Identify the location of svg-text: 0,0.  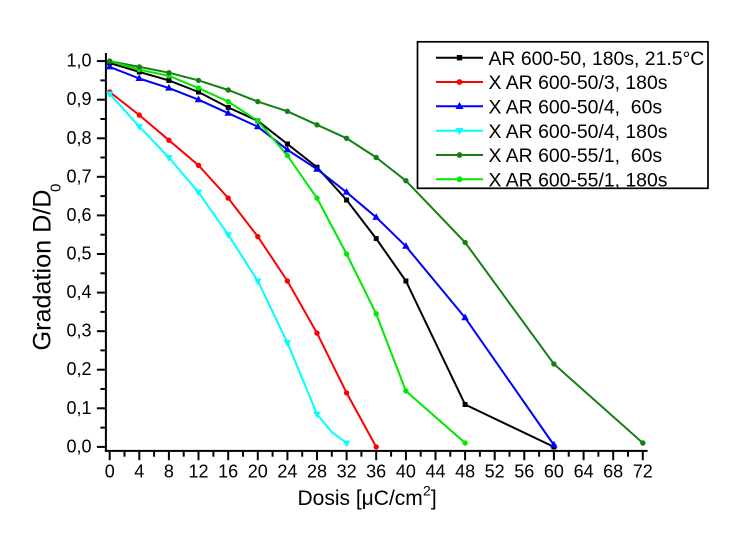
(78, 446).